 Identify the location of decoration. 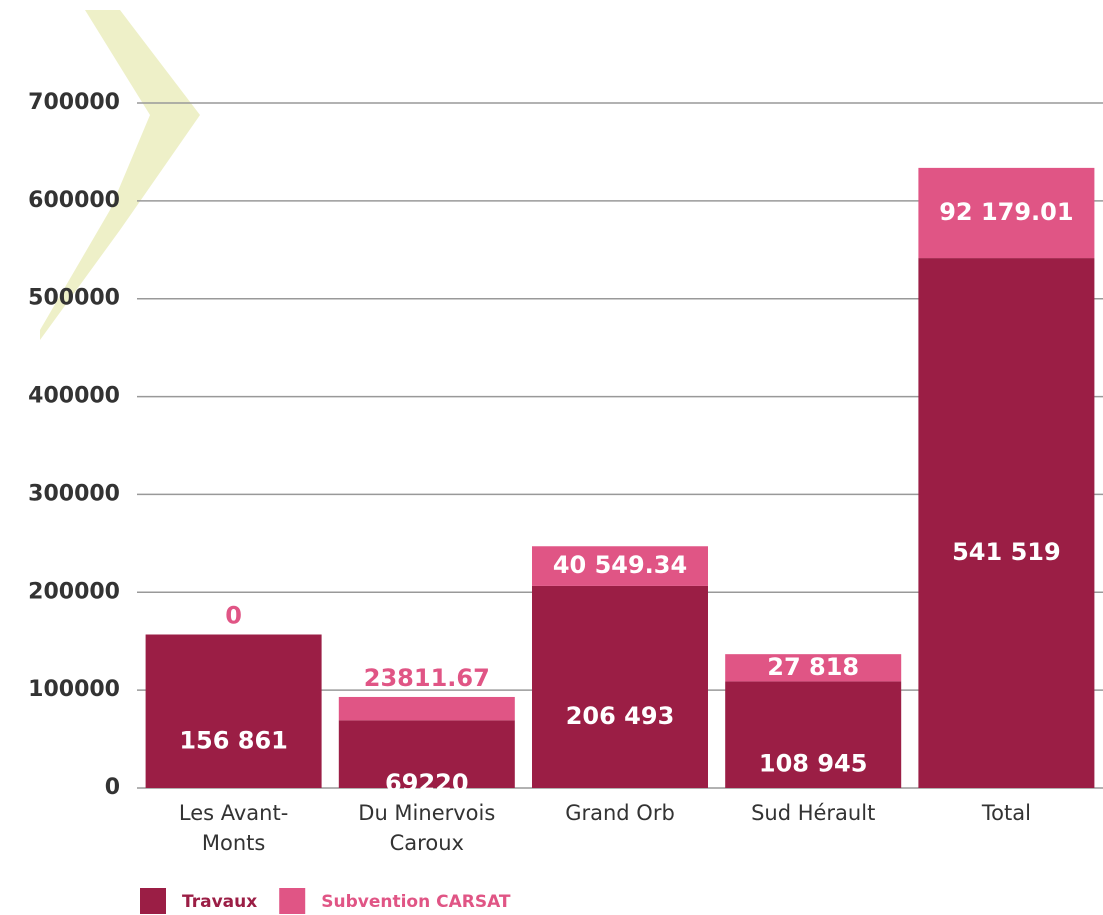
(120, 175).